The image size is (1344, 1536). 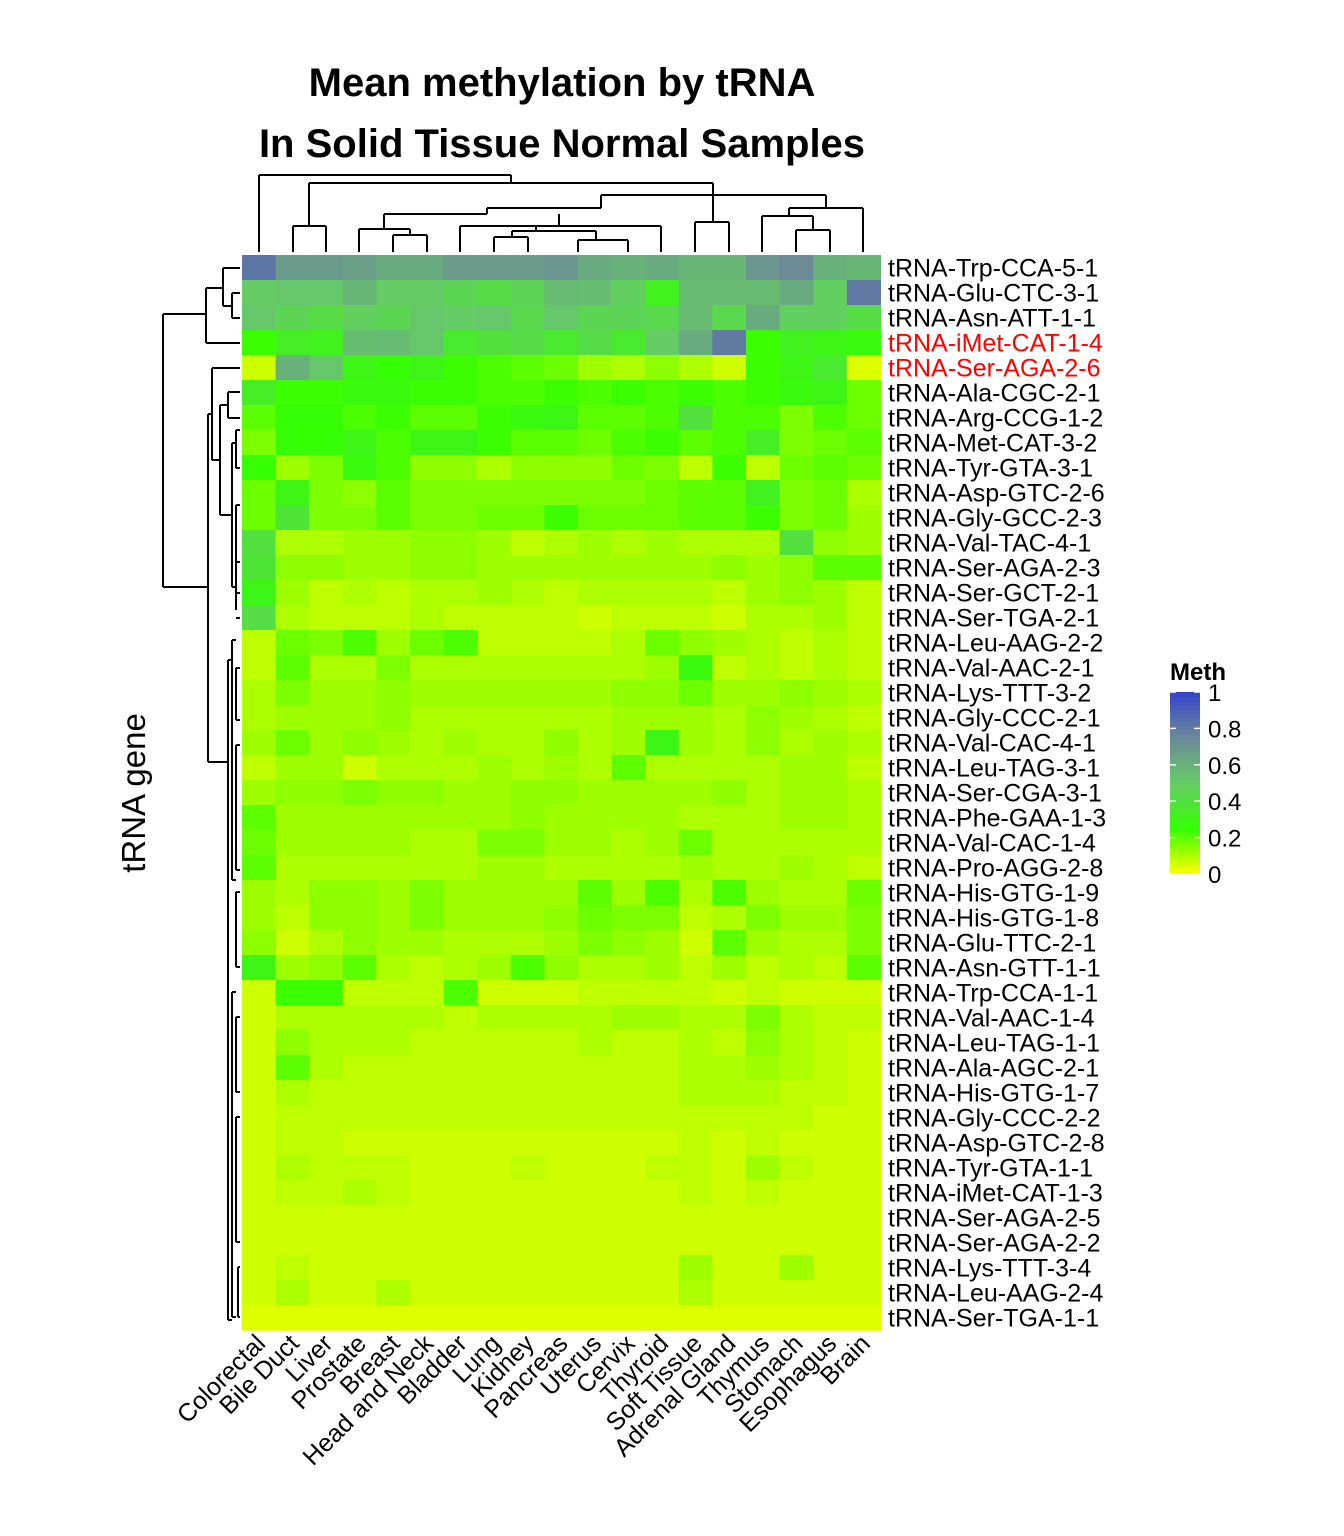 What do you see at coordinates (1214, 875) in the screenshot?
I see `legend-tick-label: 0` at bounding box center [1214, 875].